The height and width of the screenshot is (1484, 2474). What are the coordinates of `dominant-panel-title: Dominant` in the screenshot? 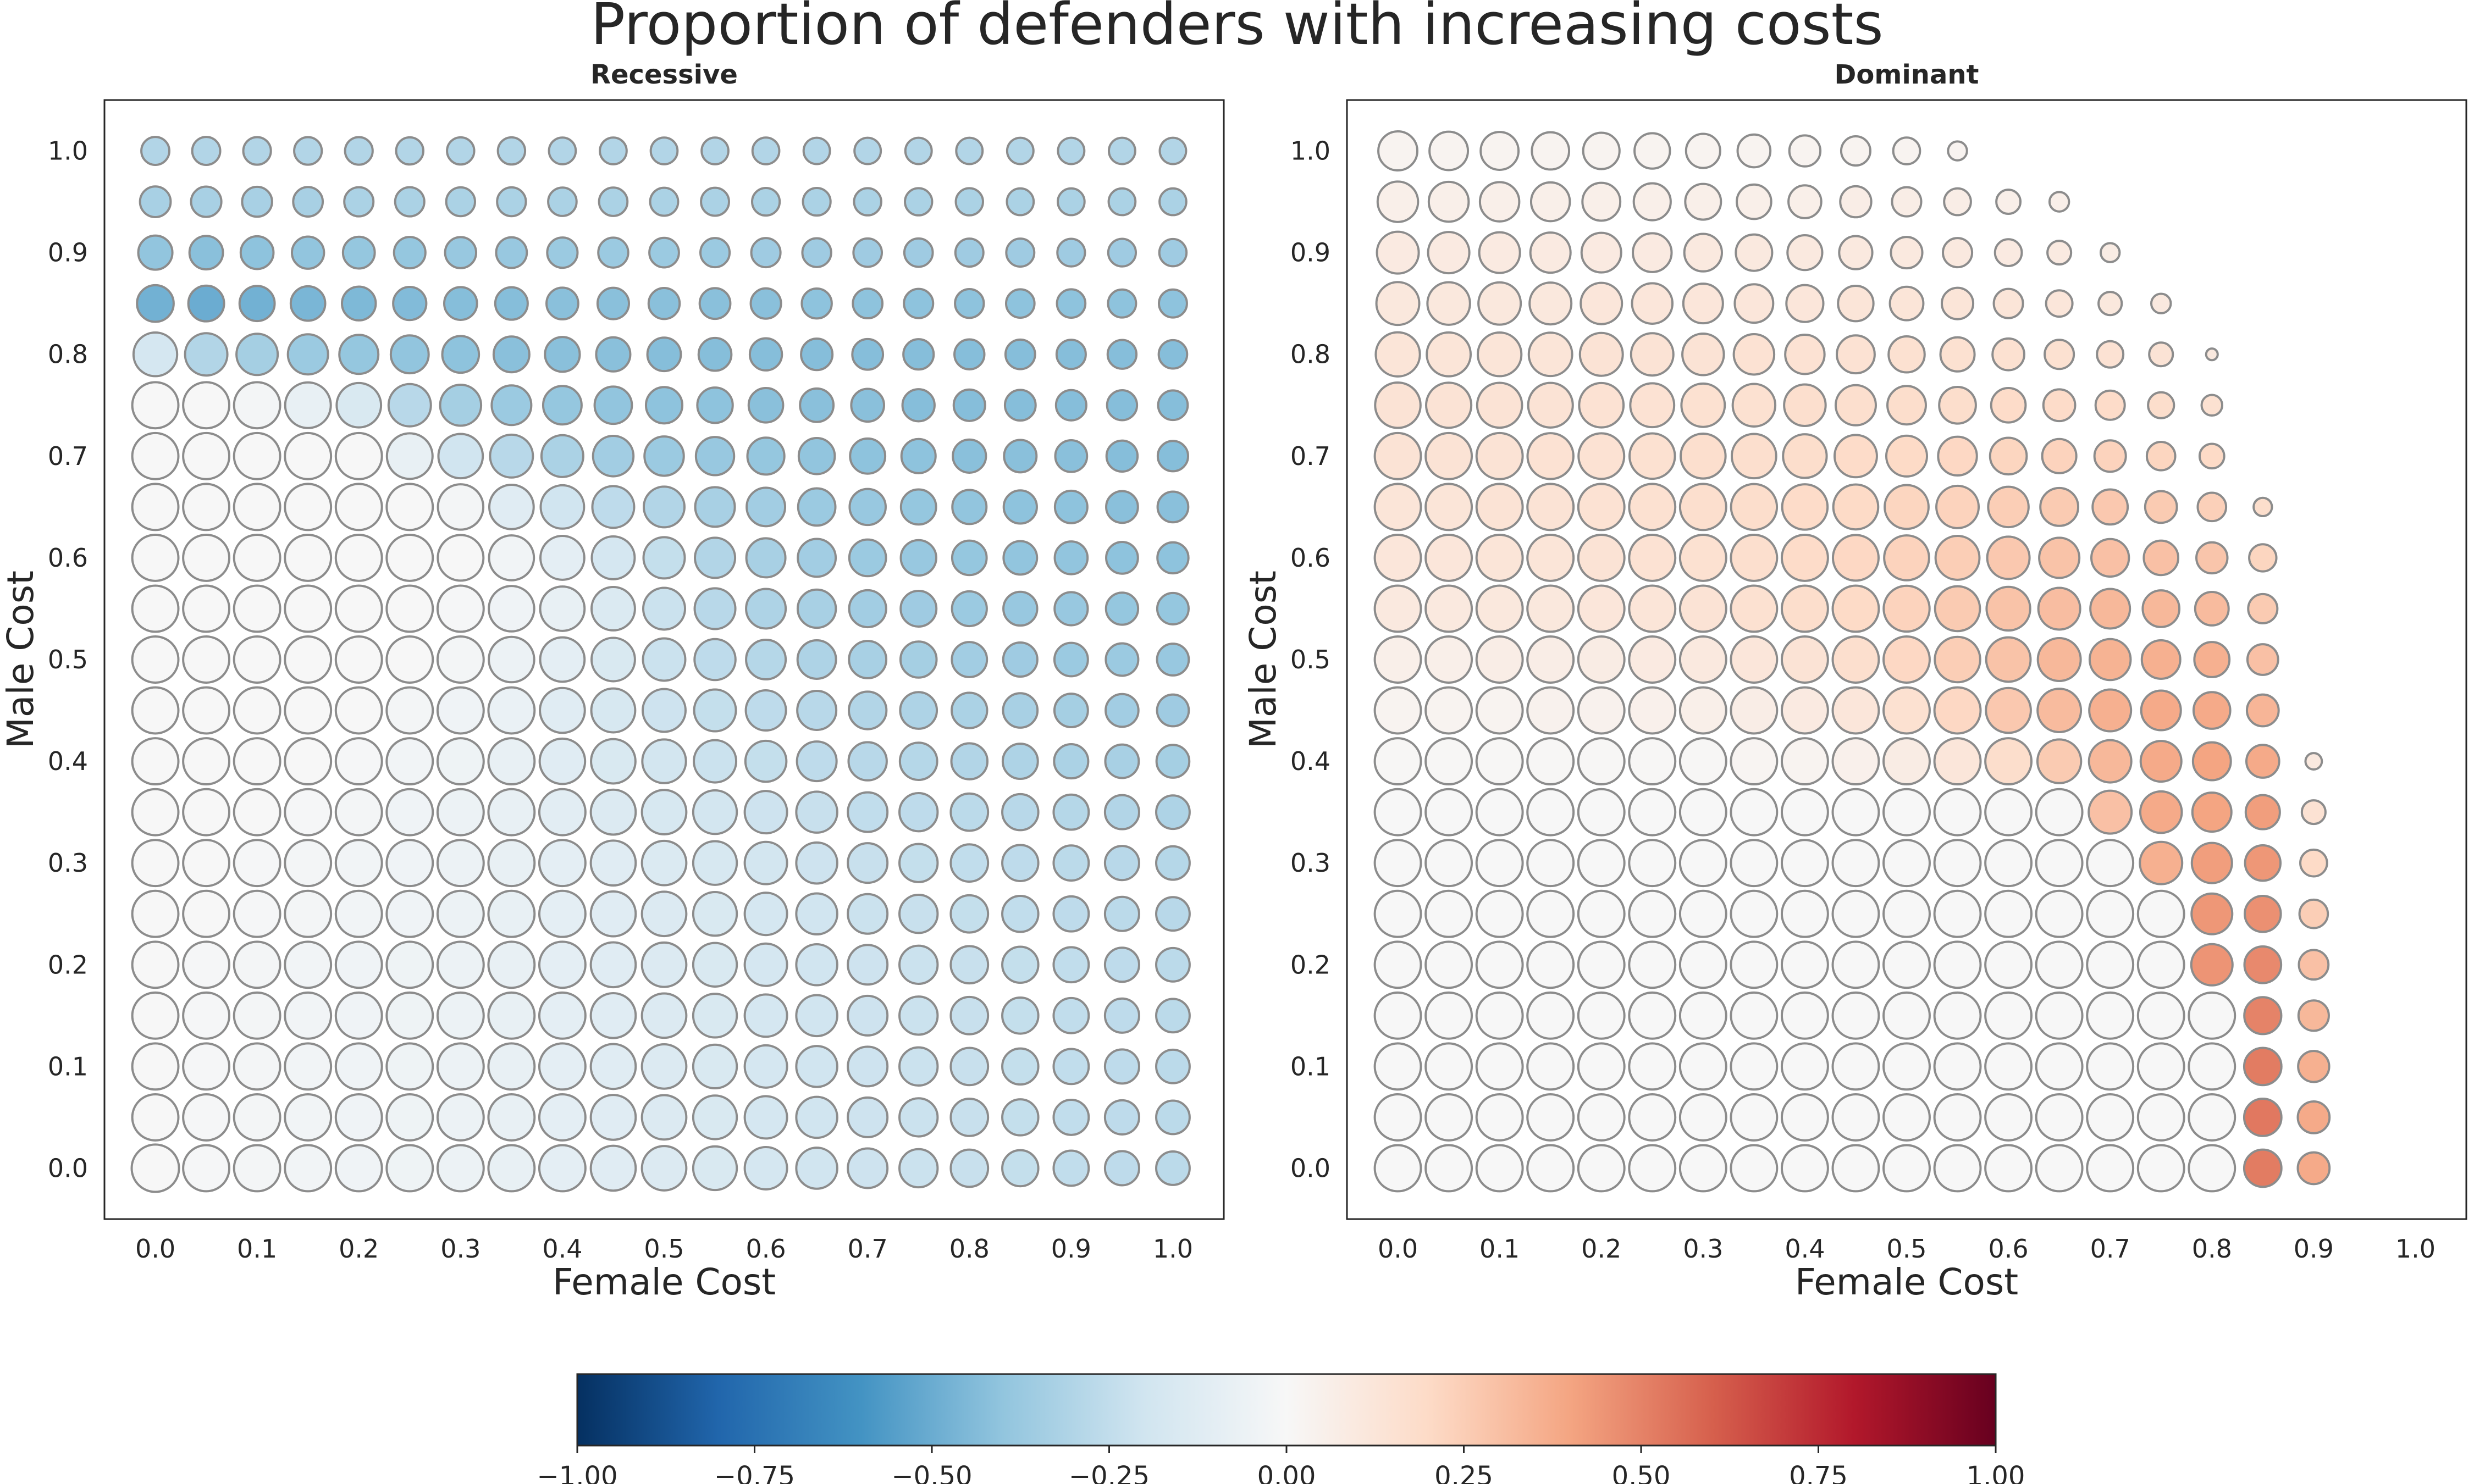 It's located at (1907, 74).